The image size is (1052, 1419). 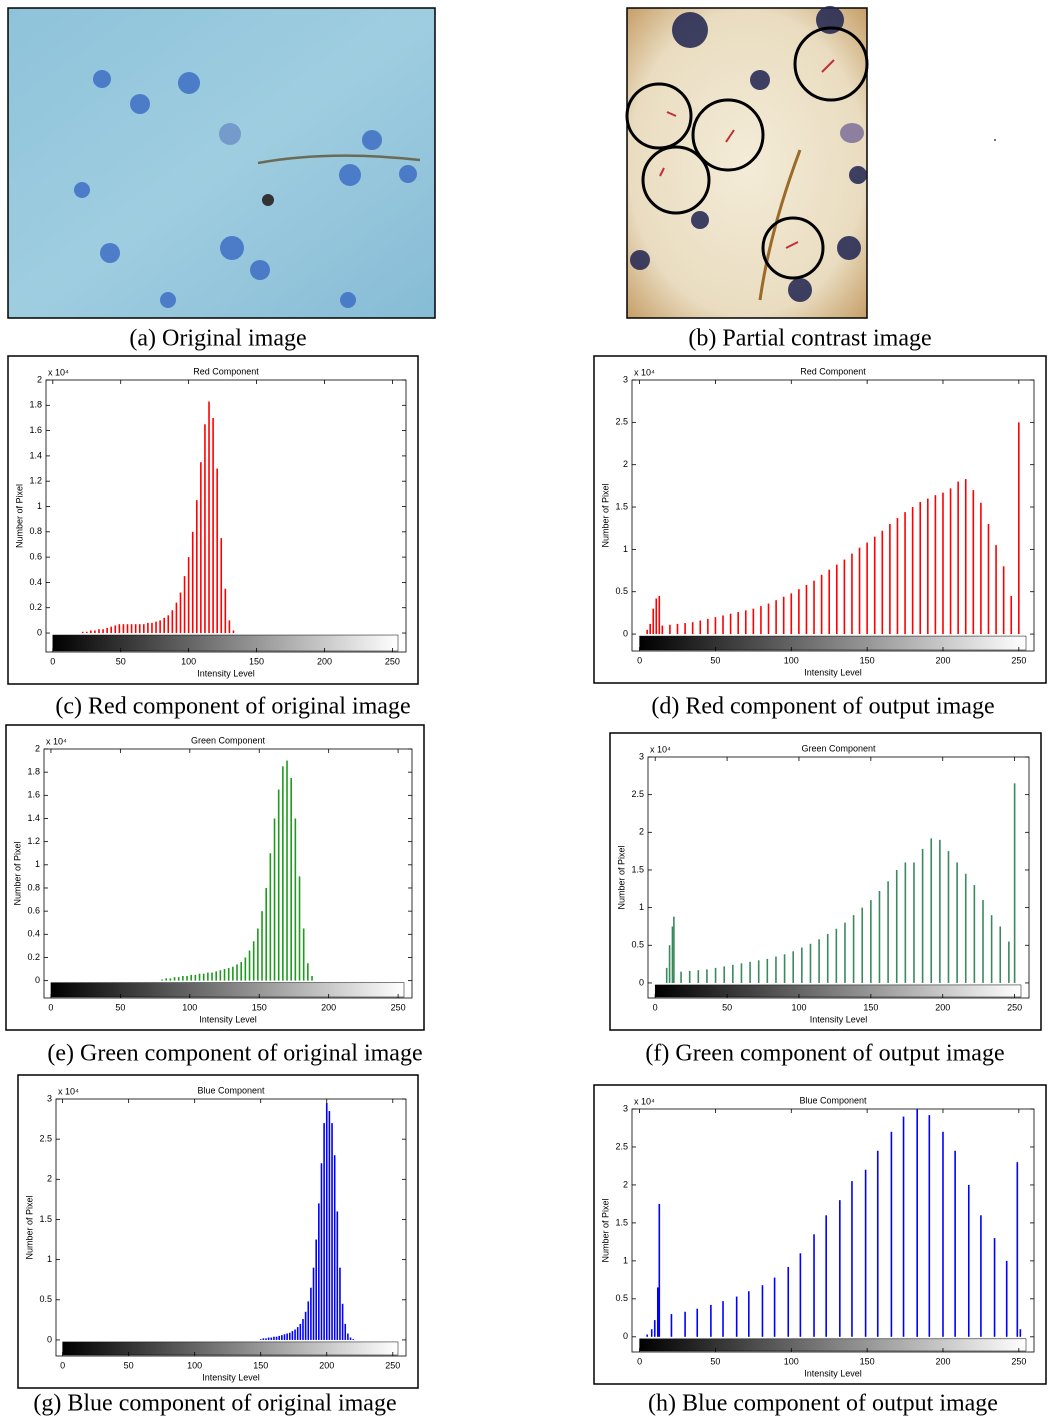 What do you see at coordinates (641, 756) in the screenshot?
I see `y-tick-label: 3` at bounding box center [641, 756].